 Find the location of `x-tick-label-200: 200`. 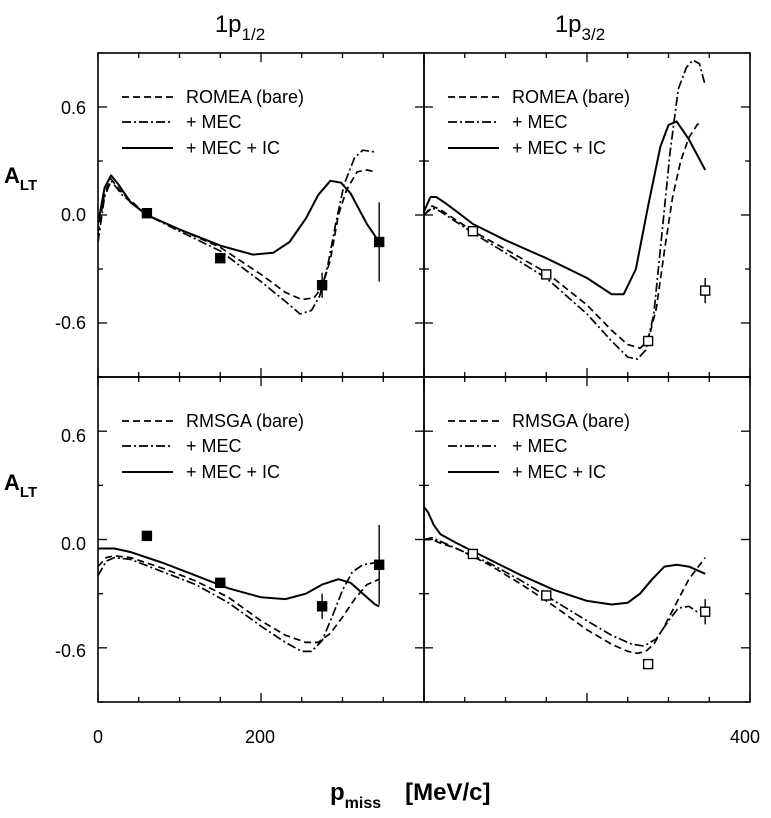

x-tick-label-200: 200 is located at coordinates (260, 737).